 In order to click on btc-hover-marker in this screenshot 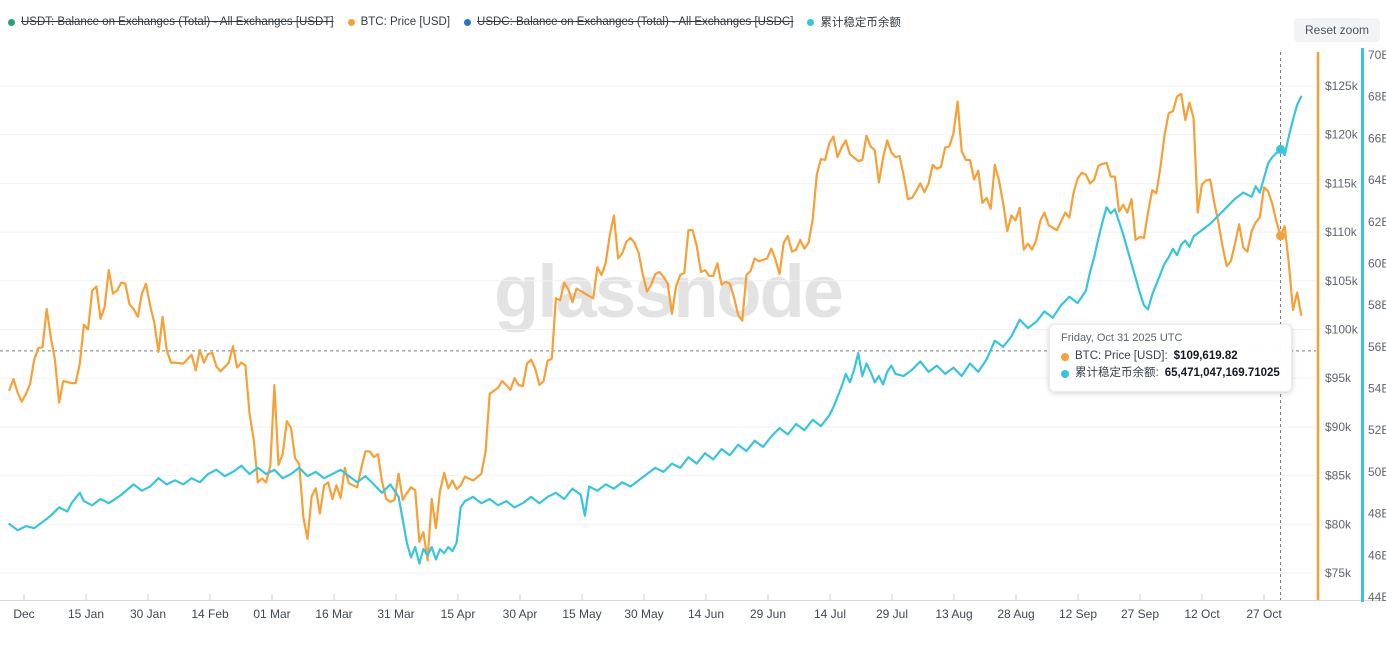, I will do `click(1281, 236)`.